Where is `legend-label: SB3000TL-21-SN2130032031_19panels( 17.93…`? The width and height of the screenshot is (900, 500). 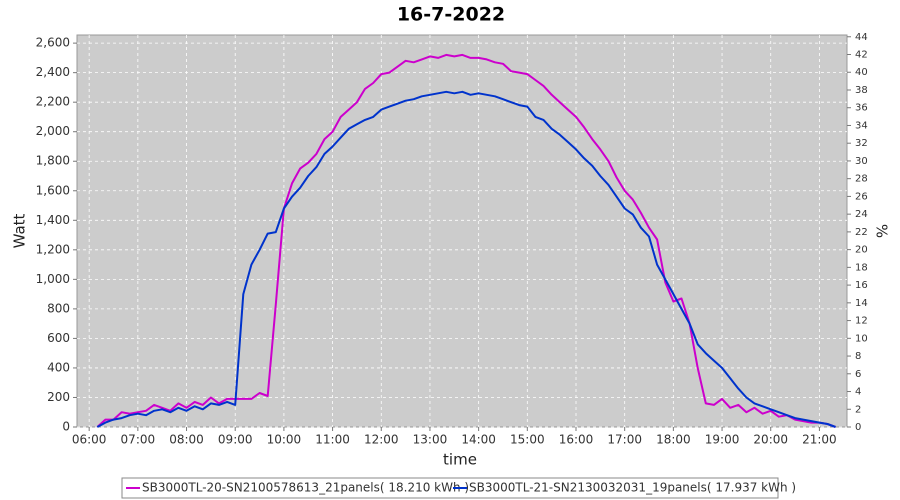
legend-label: SB3000TL-21-SN2130032031_19panels( 17.93… is located at coordinates (632, 488).